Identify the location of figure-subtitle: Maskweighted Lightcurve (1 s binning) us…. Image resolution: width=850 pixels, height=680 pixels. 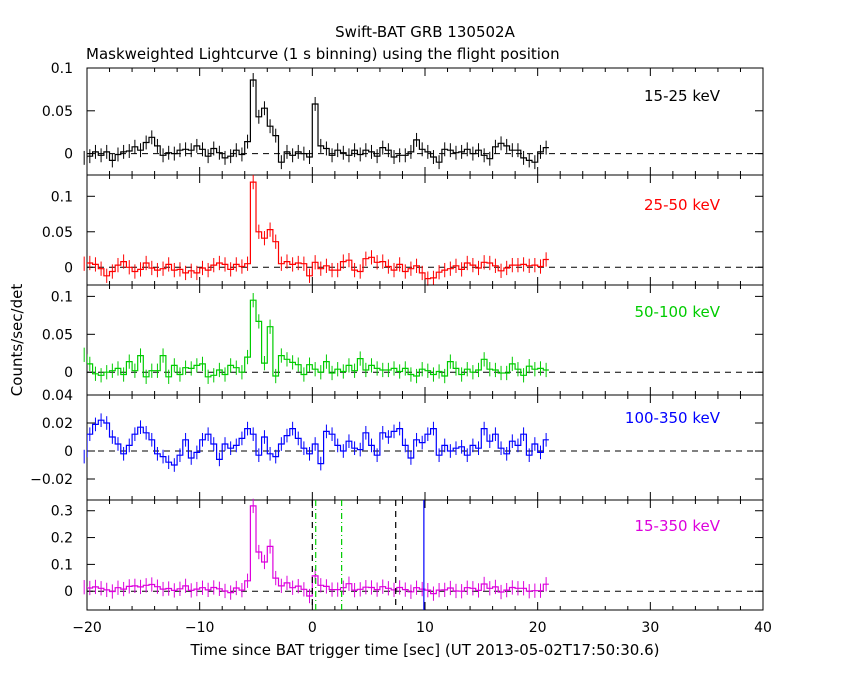
(323, 54).